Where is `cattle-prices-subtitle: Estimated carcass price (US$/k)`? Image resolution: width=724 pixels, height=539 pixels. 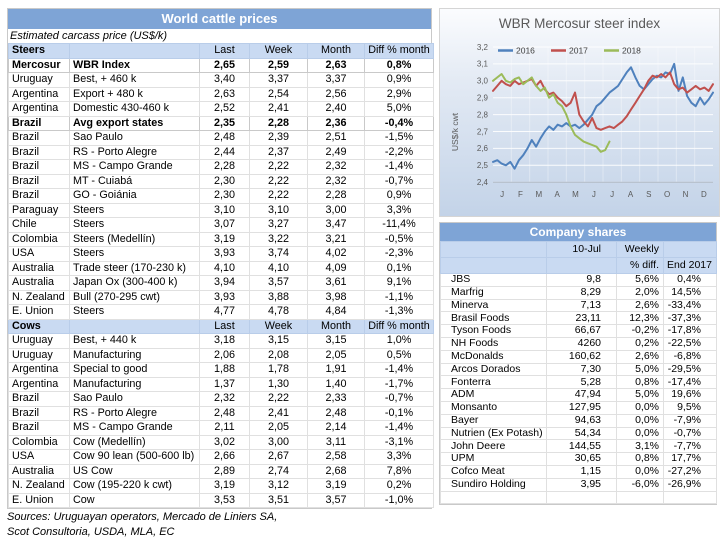
cattle-prices-subtitle: Estimated carcass price (US$/k) is located at coordinates (219, 36).